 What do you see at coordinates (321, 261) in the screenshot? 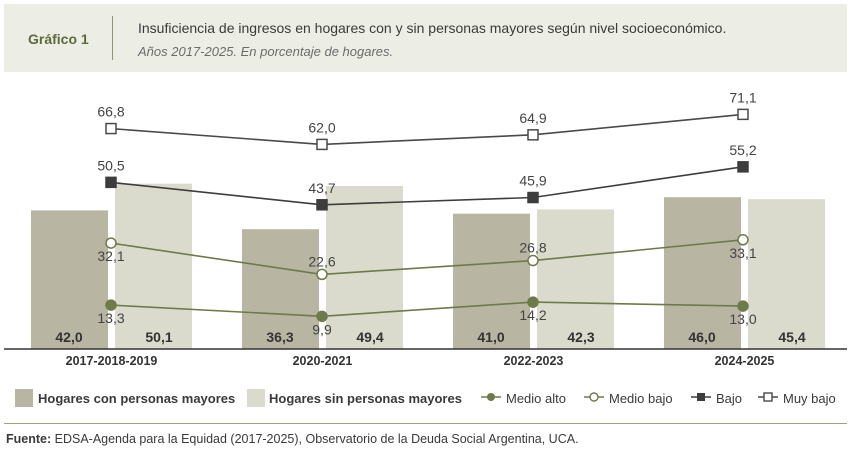
I see `point-label-medio-bajo-1: 22,6` at bounding box center [321, 261].